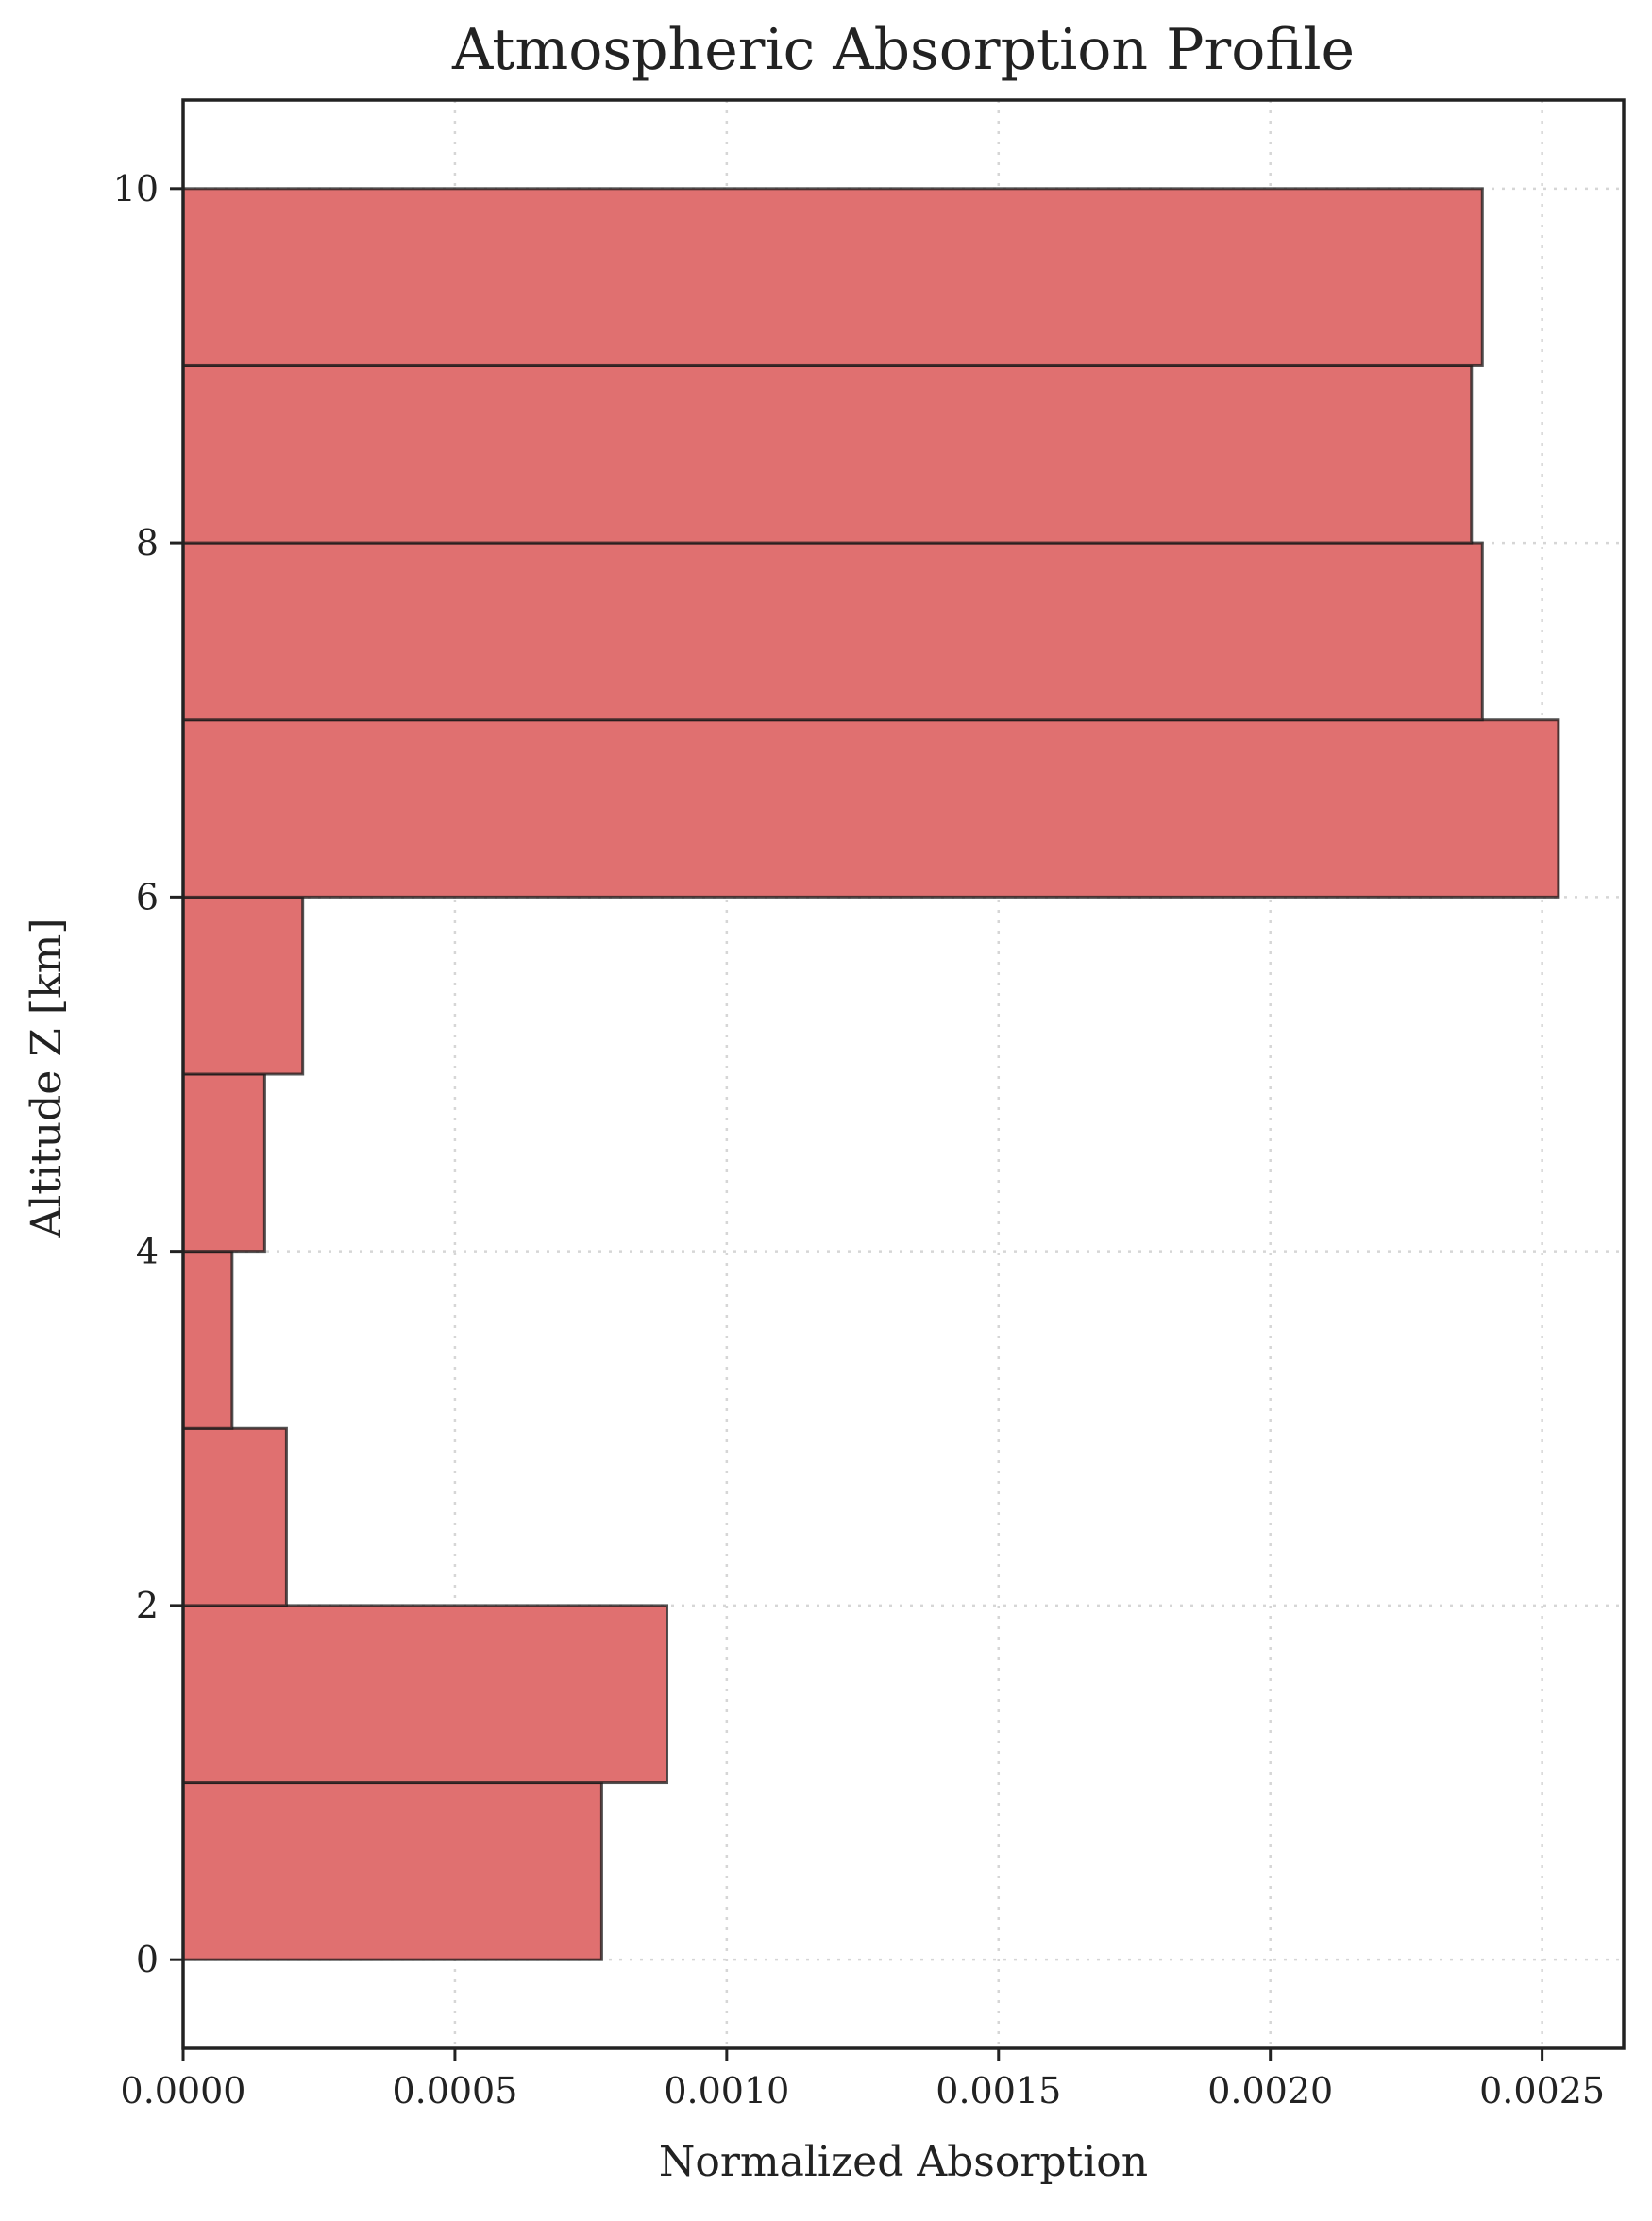 Image resolution: width=1652 pixels, height=2221 pixels. Describe the element at coordinates (136, 189) in the screenshot. I see `y-tick-label: 10` at that location.